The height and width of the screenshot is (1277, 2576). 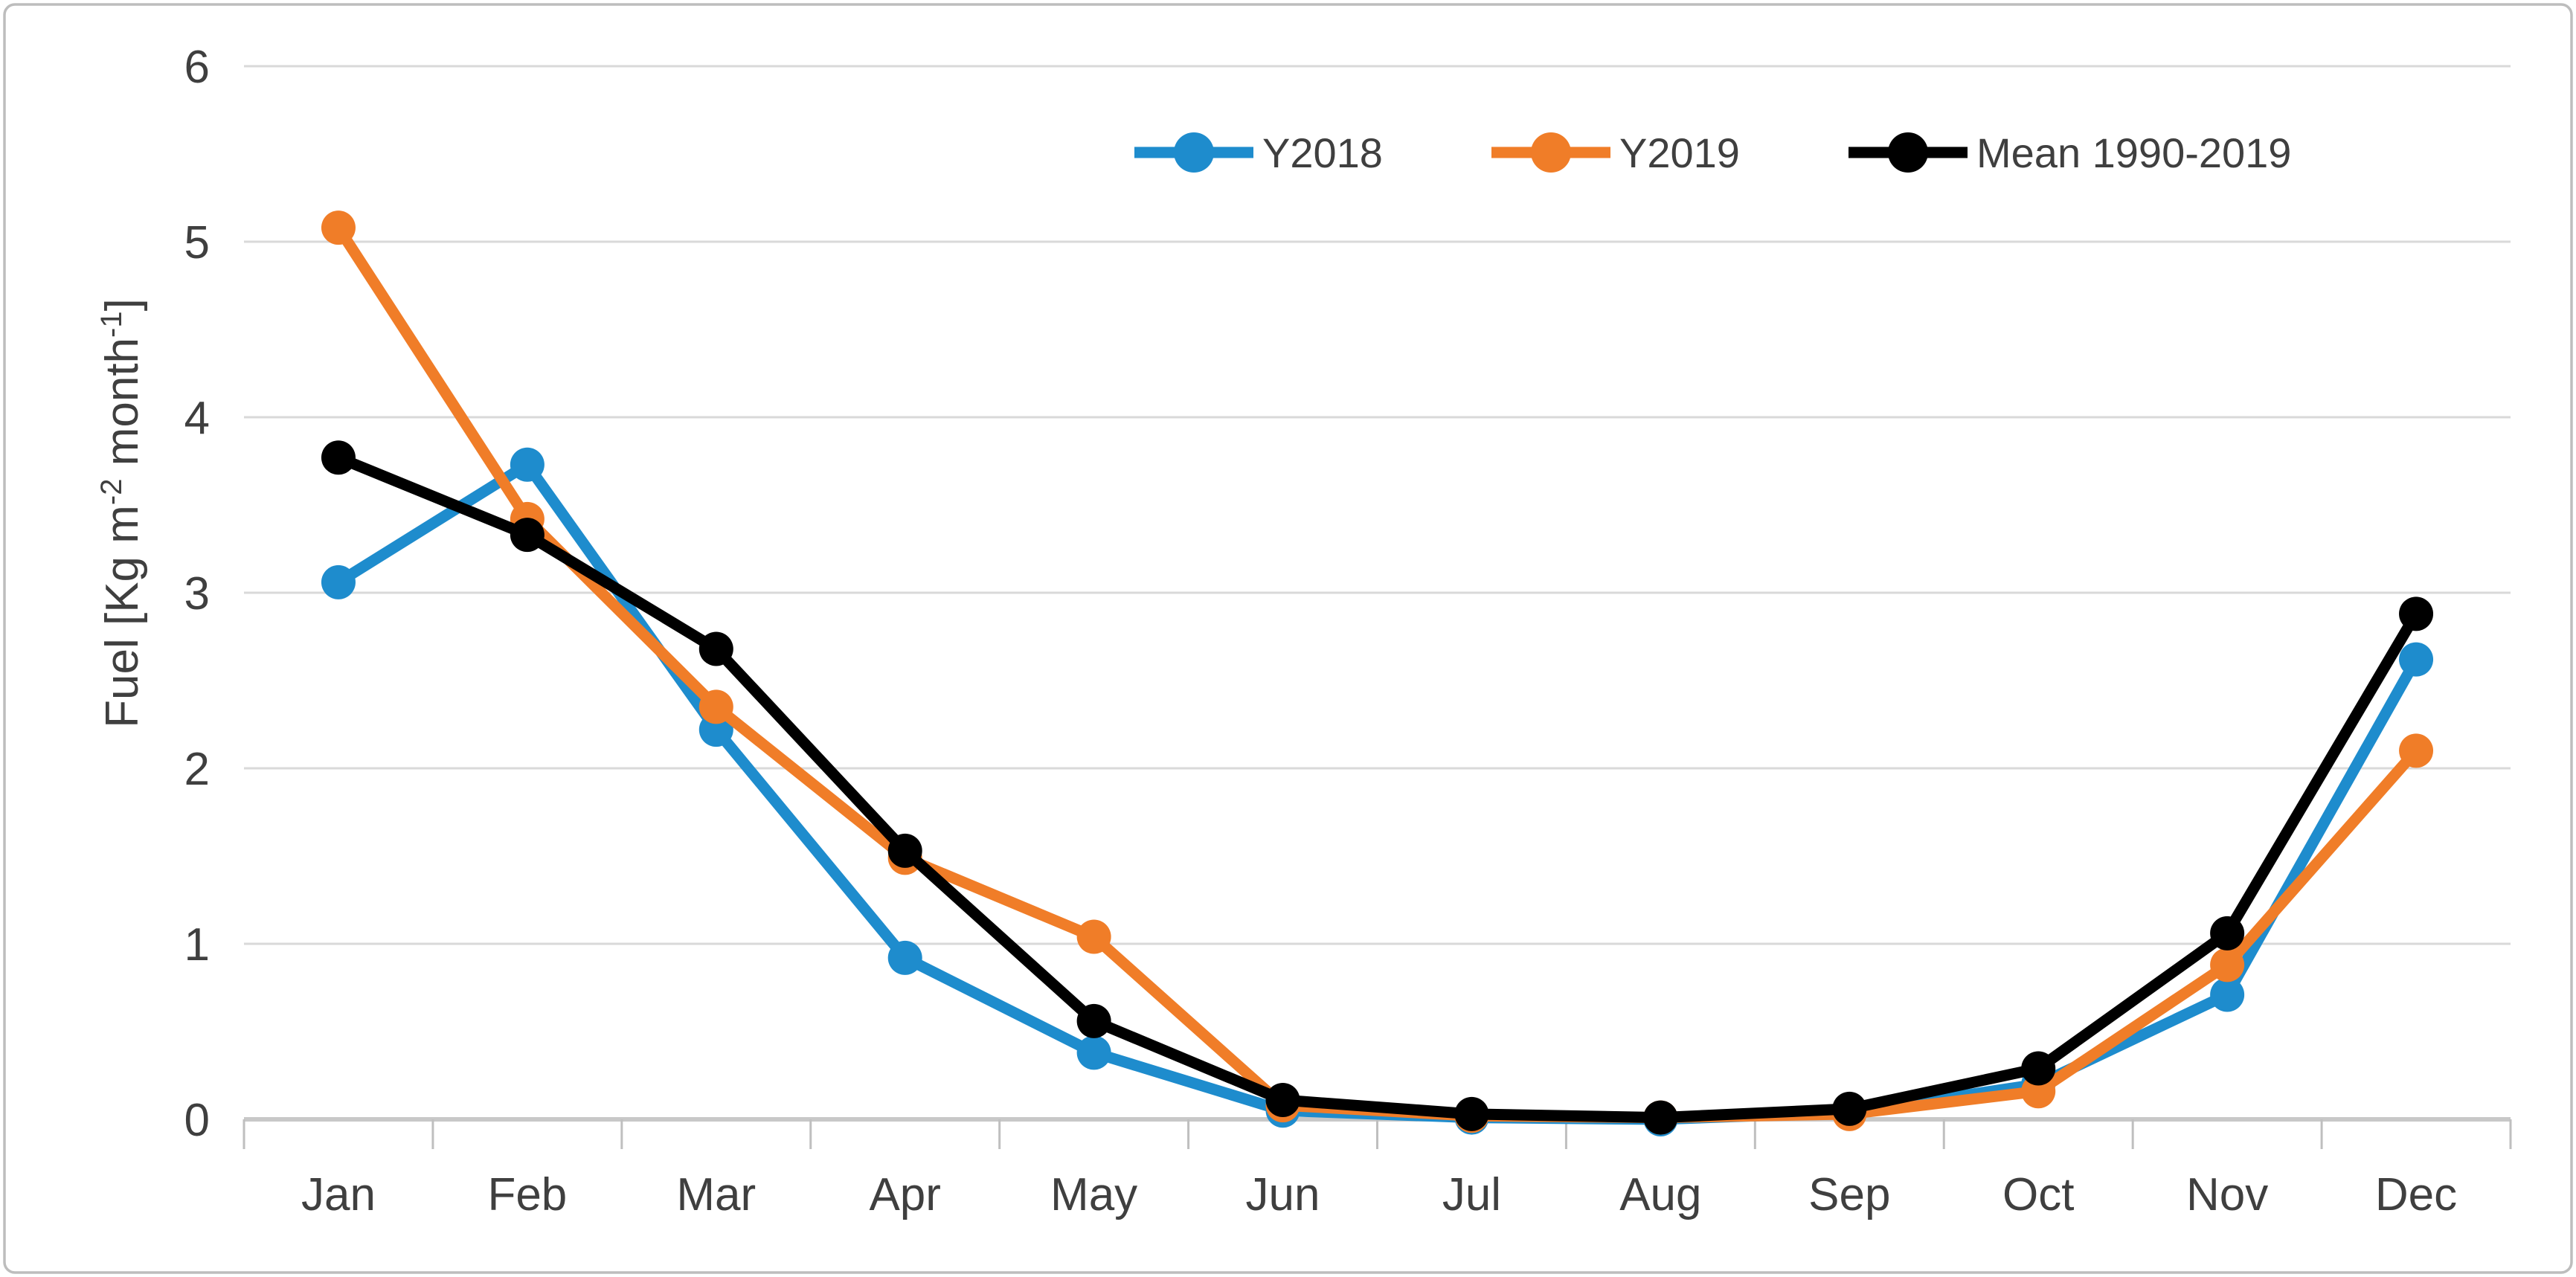 I want to click on x-tick-label-mar: Mar, so click(x=716, y=1194).